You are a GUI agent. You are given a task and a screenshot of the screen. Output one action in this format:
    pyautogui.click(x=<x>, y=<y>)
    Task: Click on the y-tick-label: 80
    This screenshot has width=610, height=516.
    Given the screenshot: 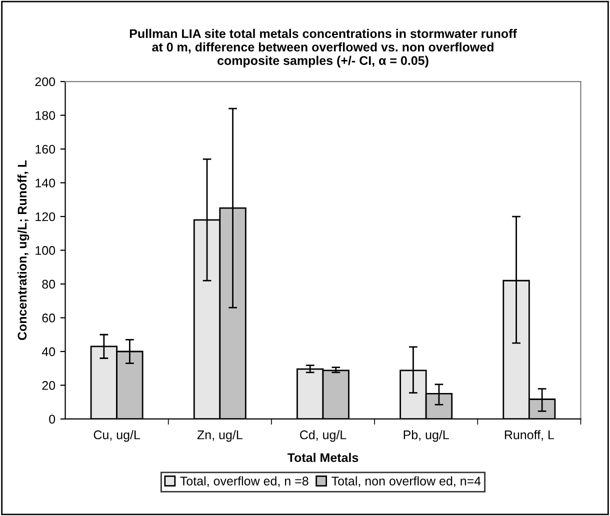 What is the action you would take?
    pyautogui.click(x=49, y=284)
    